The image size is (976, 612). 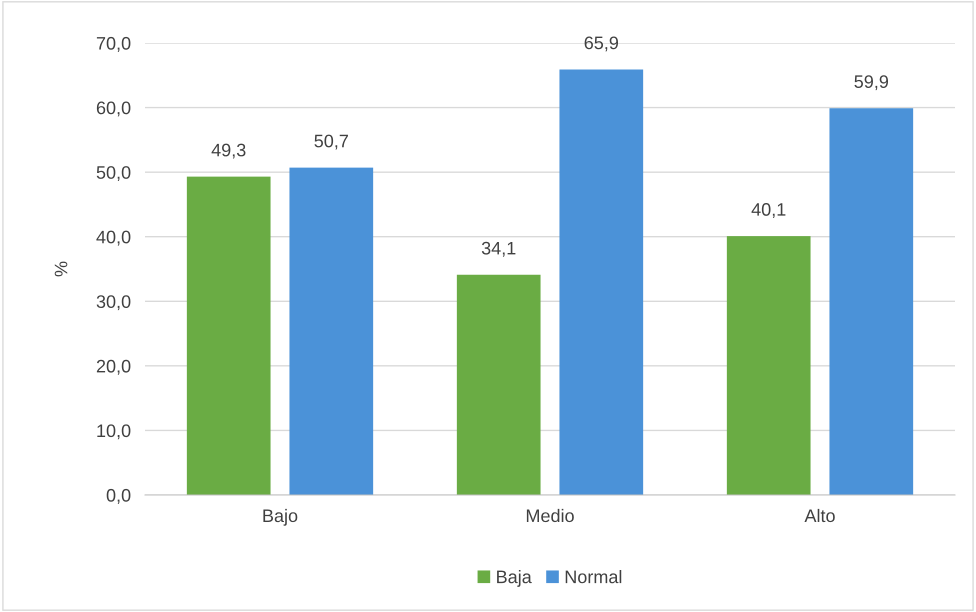 I want to click on y-tick-label: 70,0, so click(x=113, y=44).